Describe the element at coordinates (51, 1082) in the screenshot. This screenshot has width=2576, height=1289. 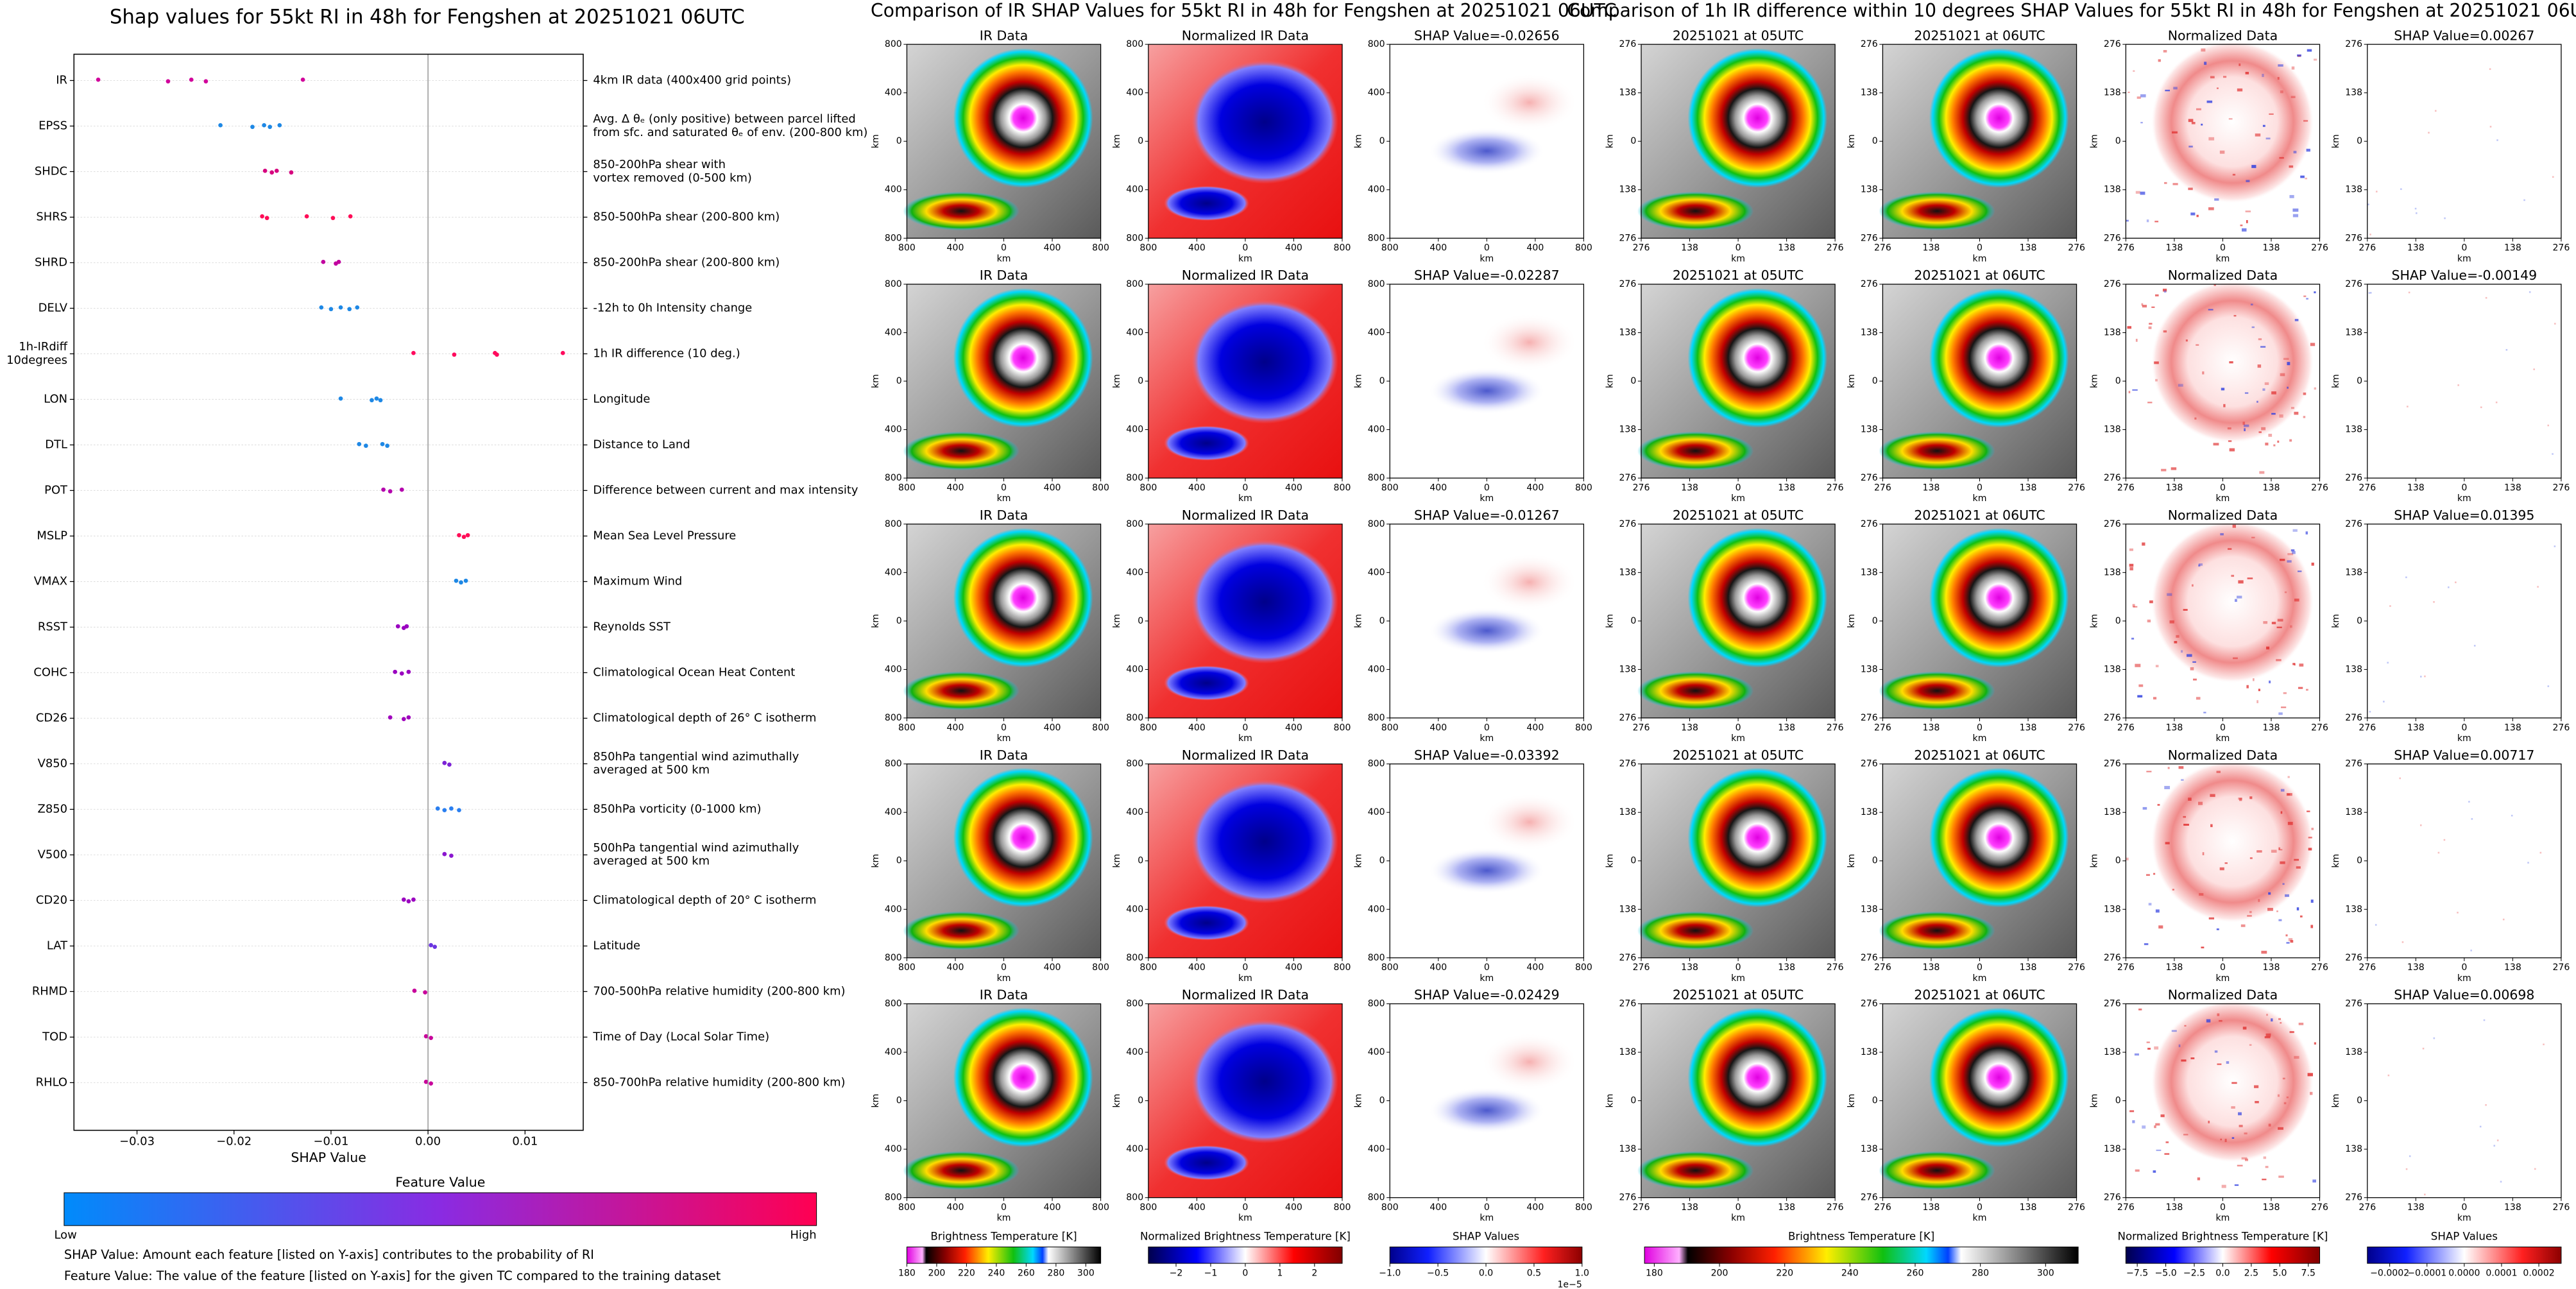
I see `feature-label: RHLO` at that location.